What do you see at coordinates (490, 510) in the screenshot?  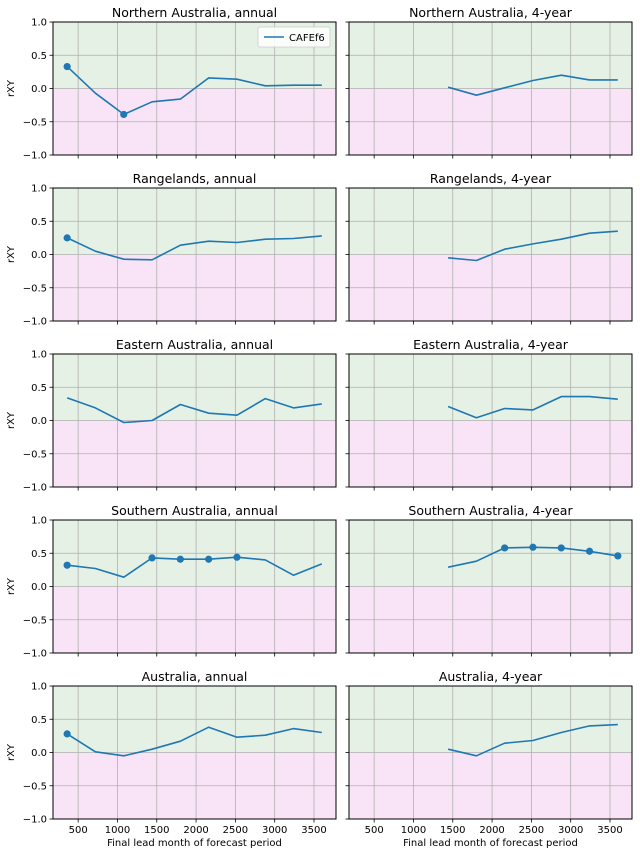 I see `subplot-title: Southern Australia, 4-year` at bounding box center [490, 510].